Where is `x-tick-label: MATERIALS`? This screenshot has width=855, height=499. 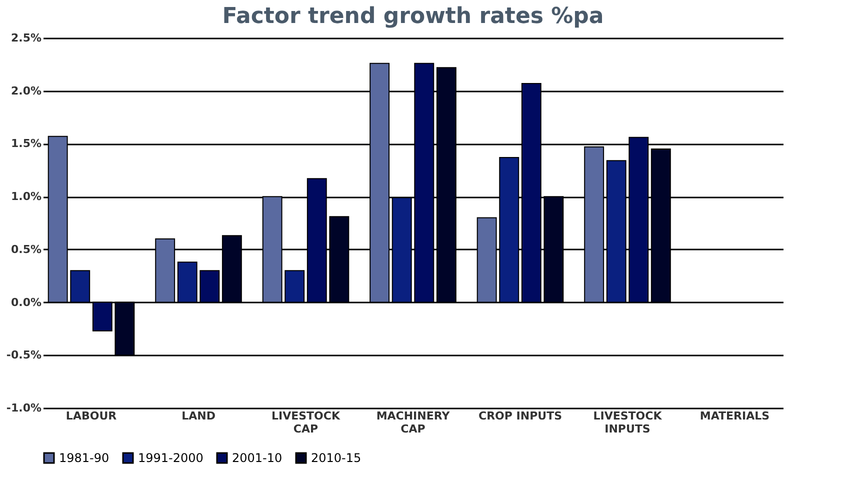
x-tick-label: MATERIALS is located at coordinates (735, 416).